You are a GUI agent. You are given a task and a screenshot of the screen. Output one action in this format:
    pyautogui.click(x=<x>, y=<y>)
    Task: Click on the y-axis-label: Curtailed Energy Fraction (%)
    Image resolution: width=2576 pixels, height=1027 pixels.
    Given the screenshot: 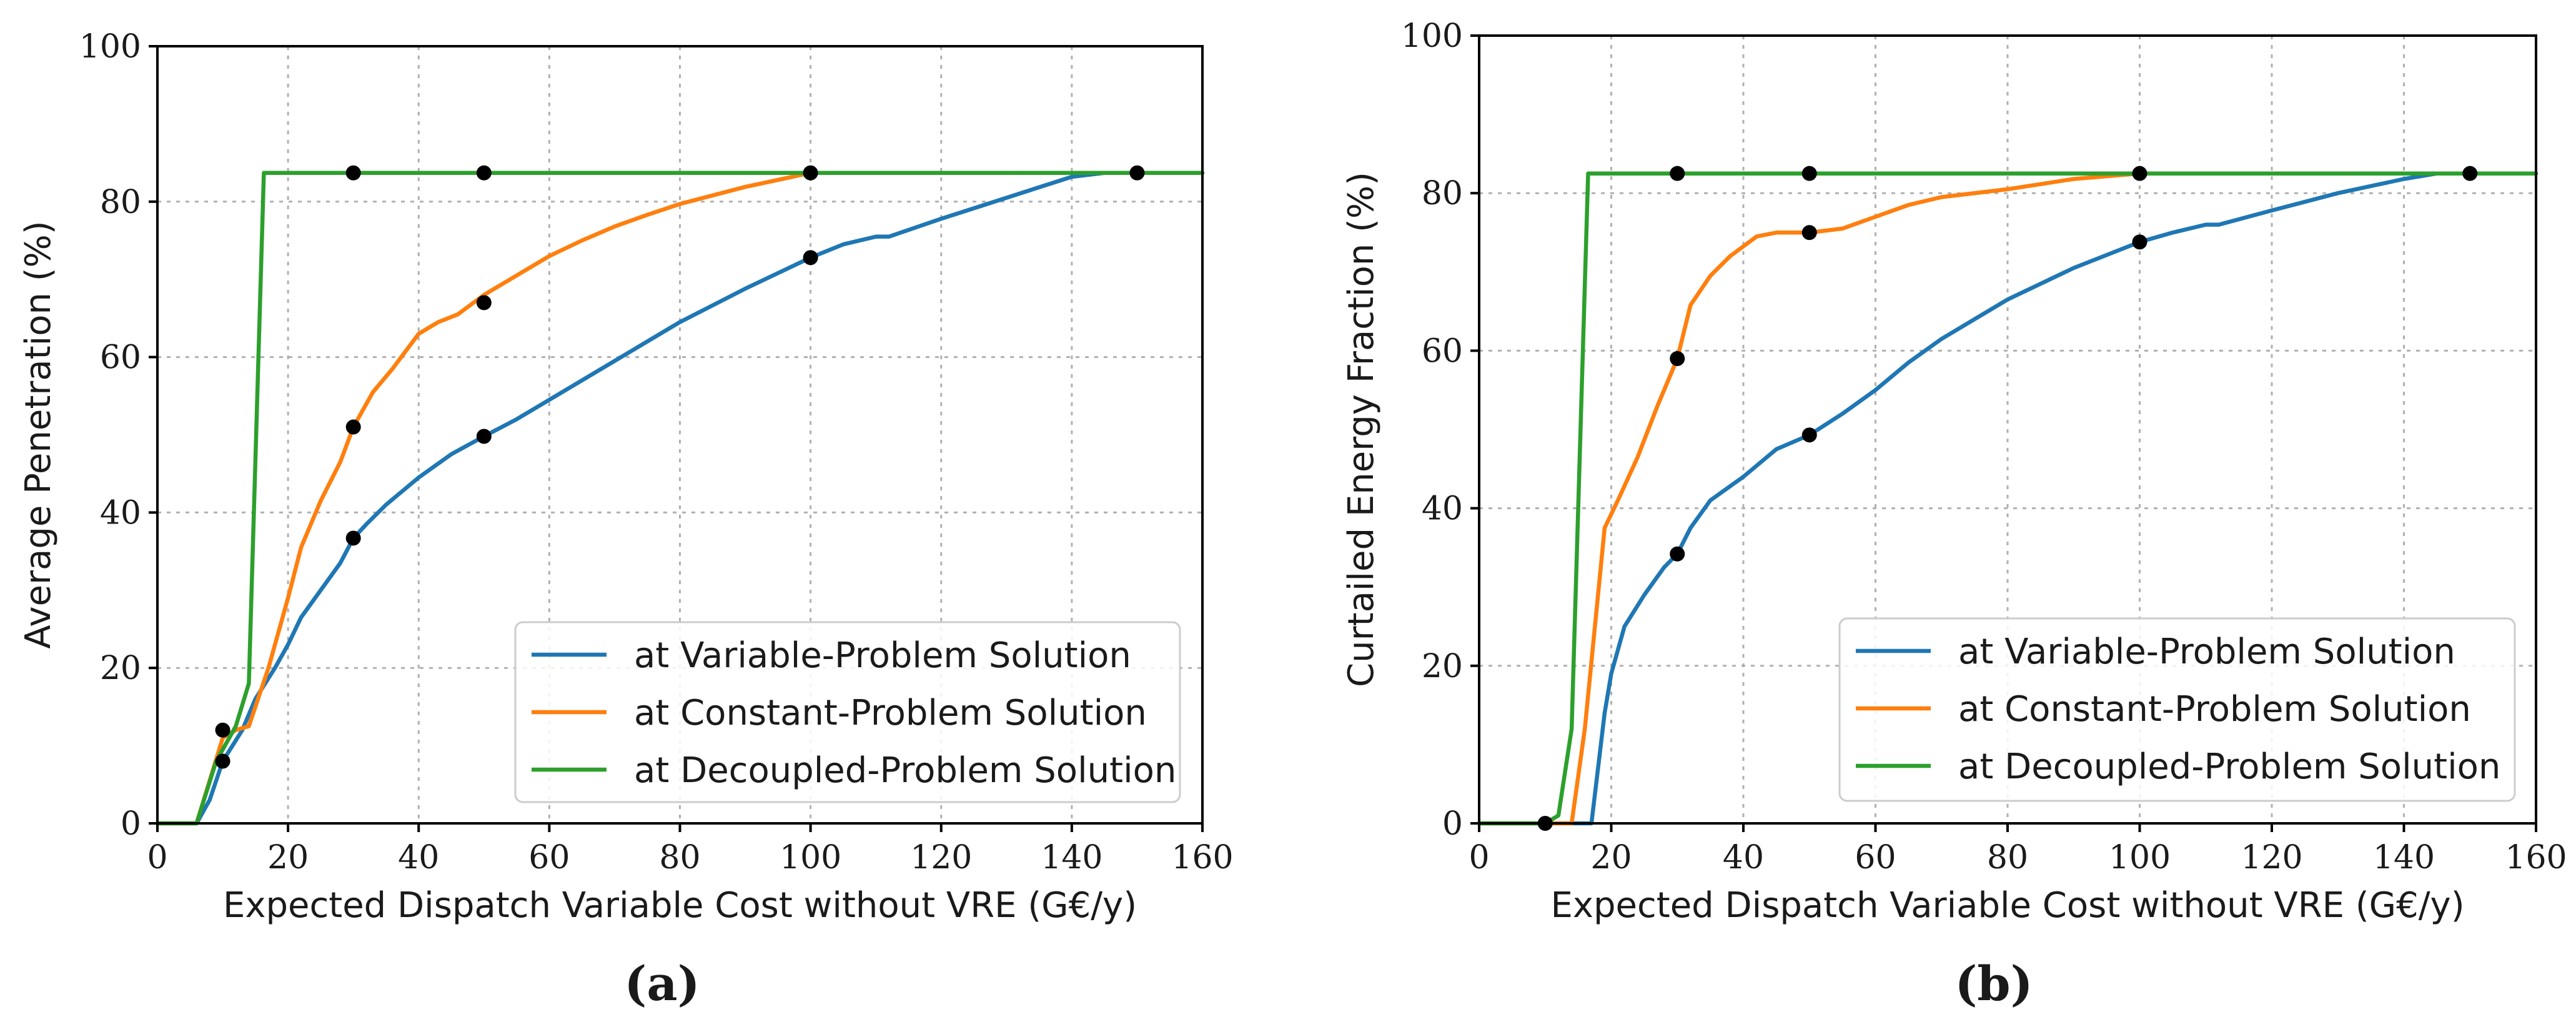 What is the action you would take?
    pyautogui.click(x=1361, y=429)
    